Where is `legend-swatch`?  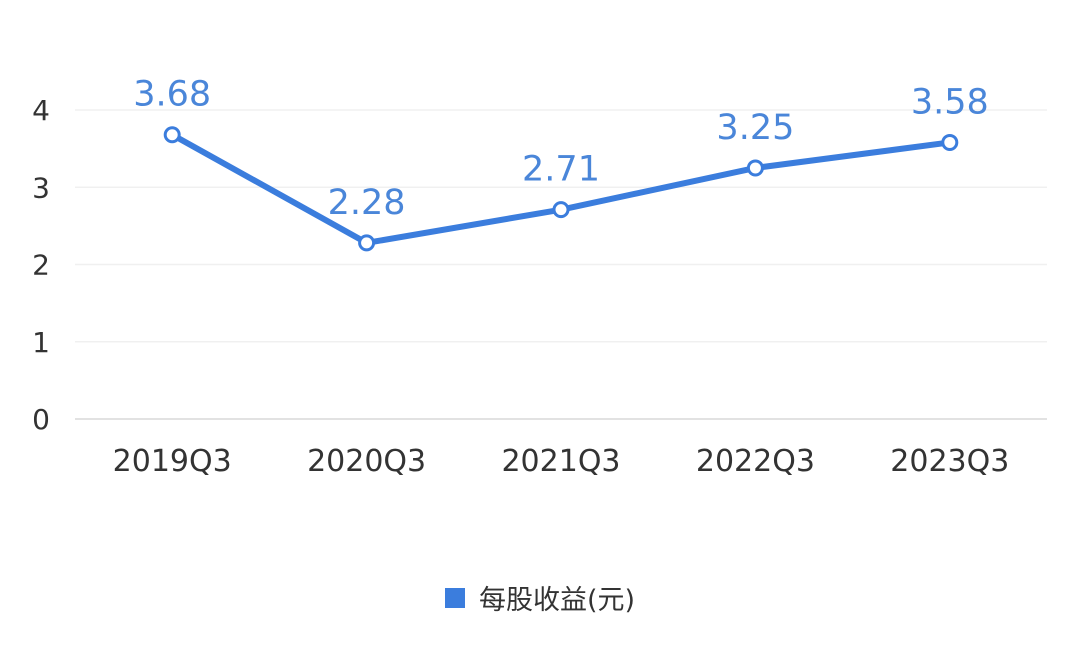
legend-swatch is located at coordinates (454, 597).